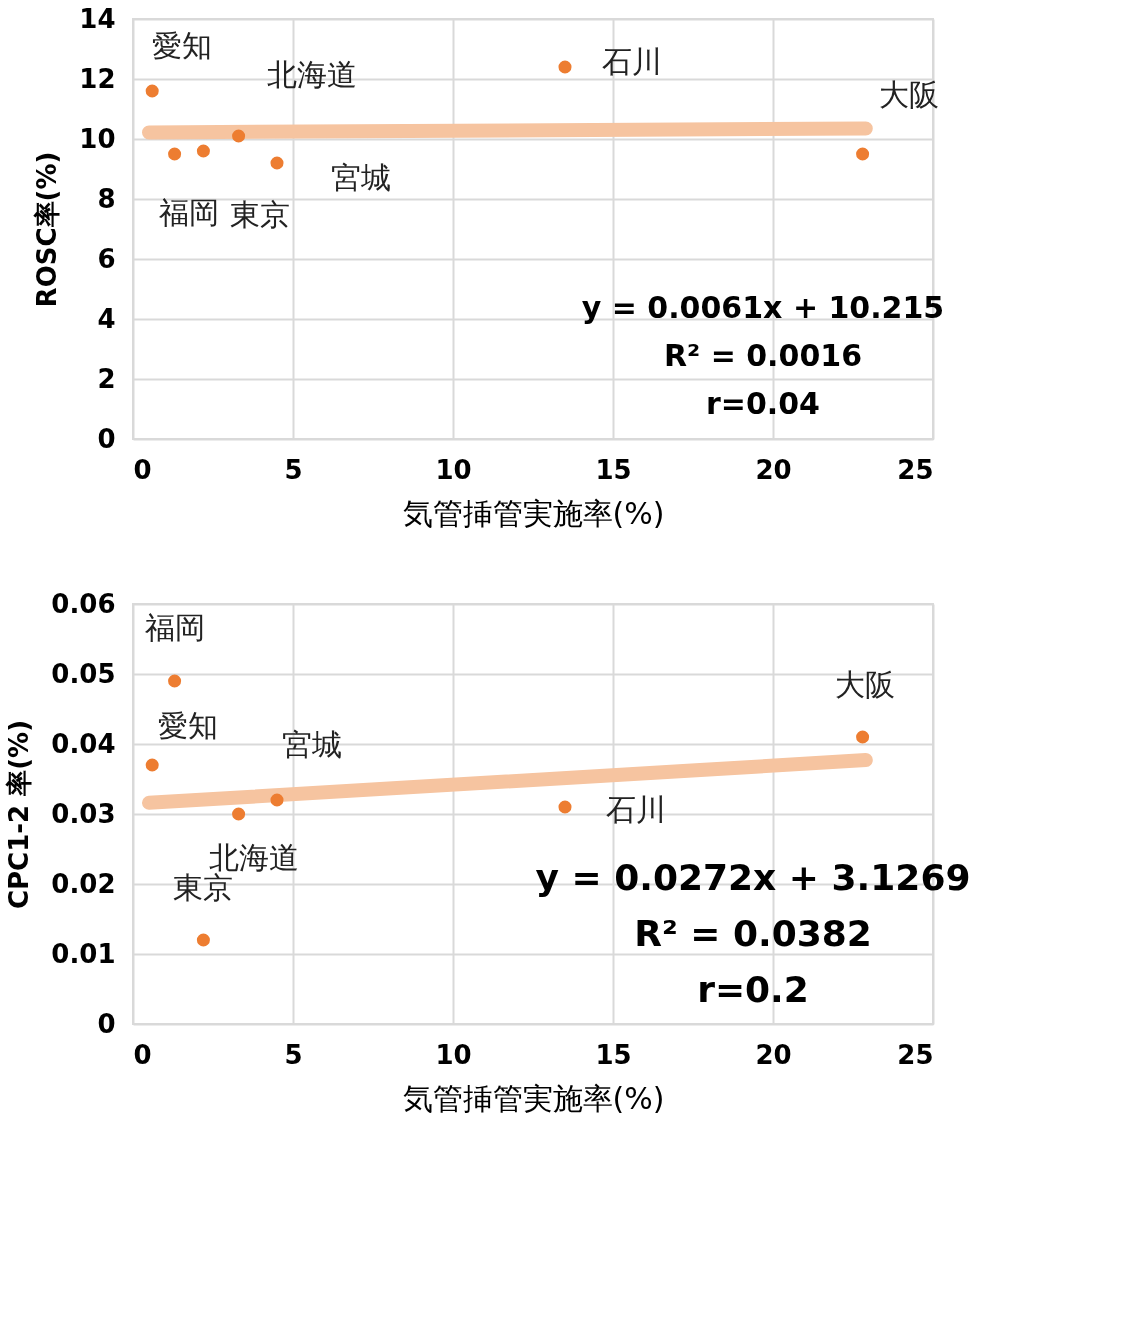 The image size is (1131, 1329). I want to click on annotation: 北海道, so click(311, 74).